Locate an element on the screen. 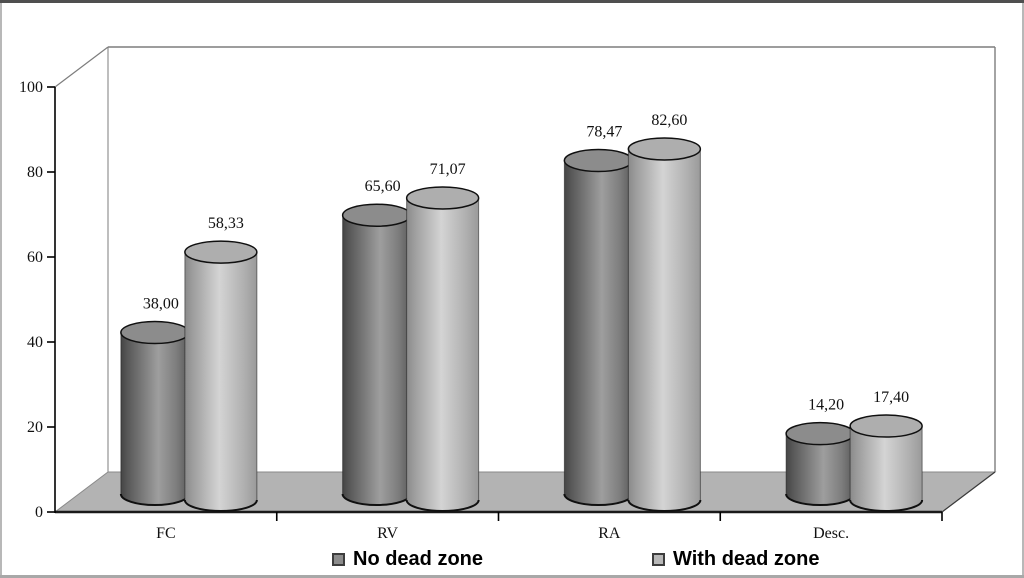 The height and width of the screenshot is (578, 1024). x-category-label: RA is located at coordinates (609, 533).